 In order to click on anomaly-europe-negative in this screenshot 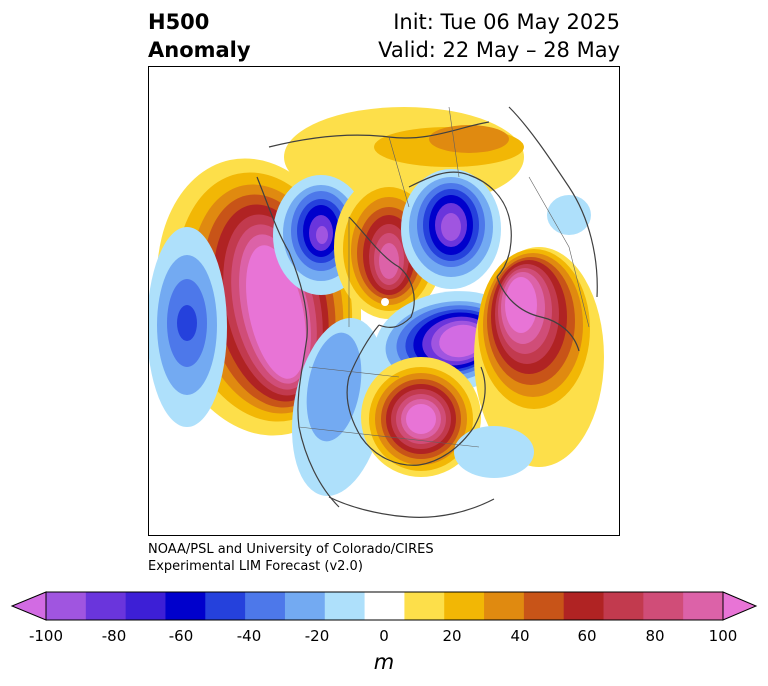, I will do `click(522, 336)`.